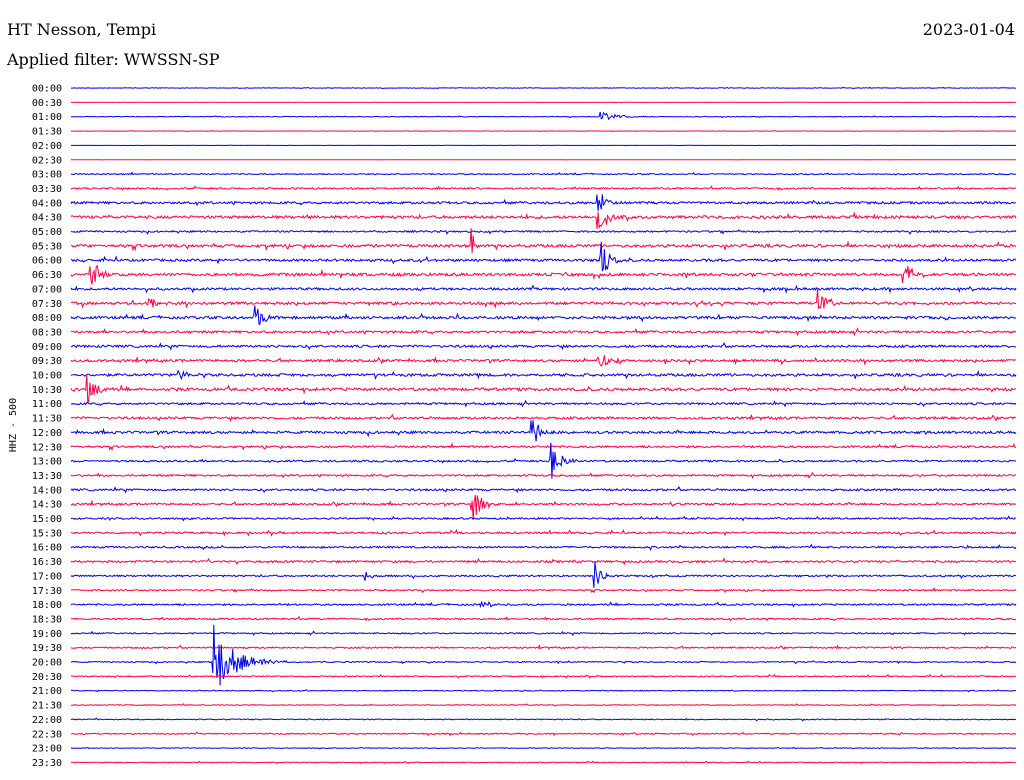 The width and height of the screenshot is (1024, 780). Describe the element at coordinates (47, 275) in the screenshot. I see `time-tick-label: 06:30` at that location.